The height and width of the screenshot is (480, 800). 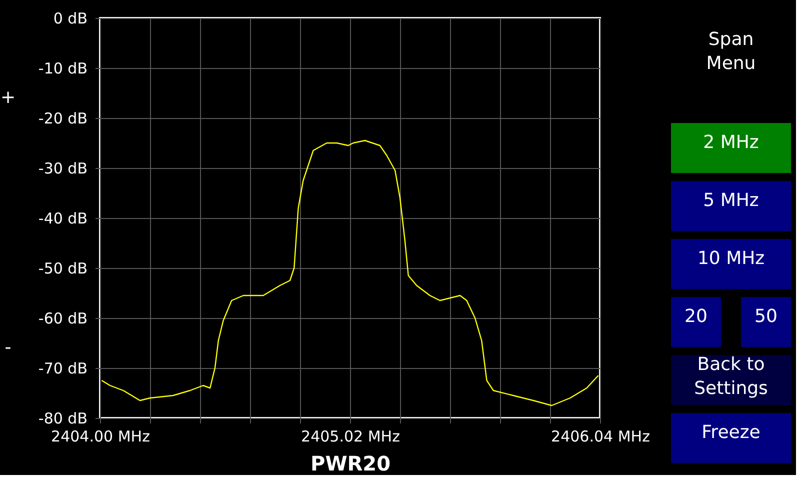 I want to click on text: Span Menu, so click(x=731, y=51).